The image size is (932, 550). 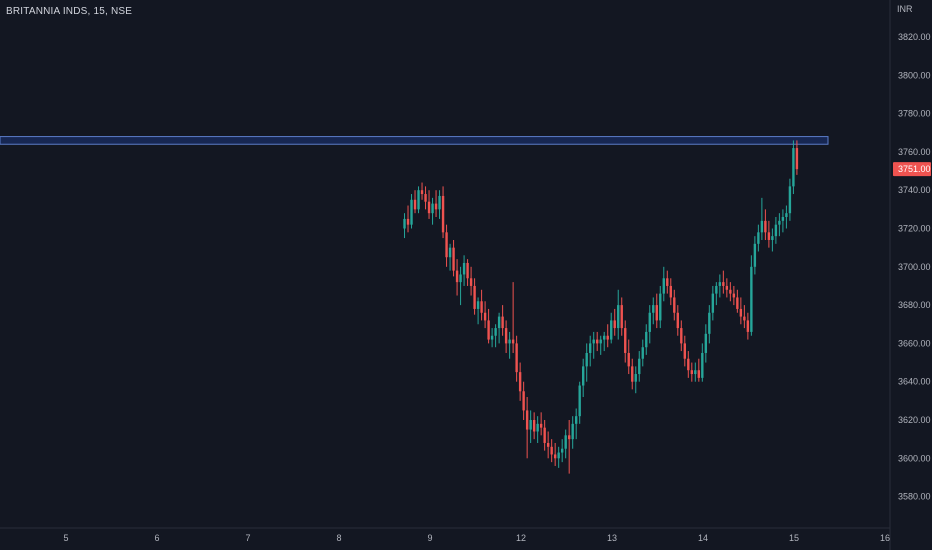 I want to click on resistance-zone, so click(x=414, y=140).